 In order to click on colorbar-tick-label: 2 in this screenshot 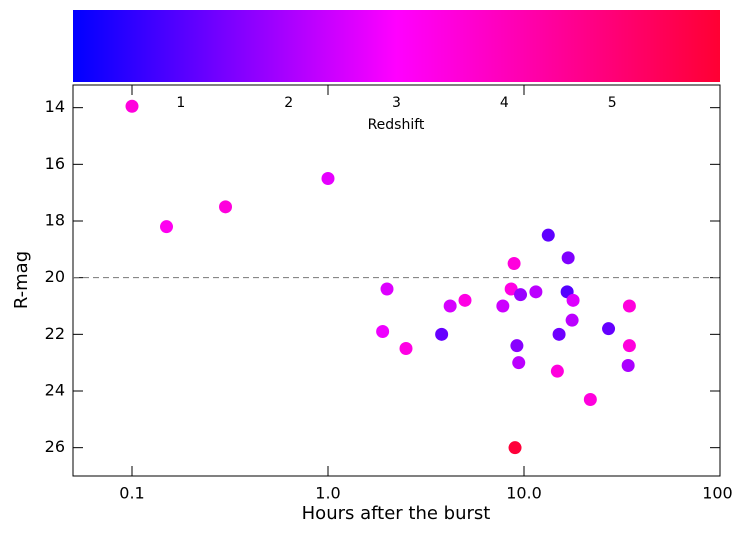, I will do `click(288, 103)`.